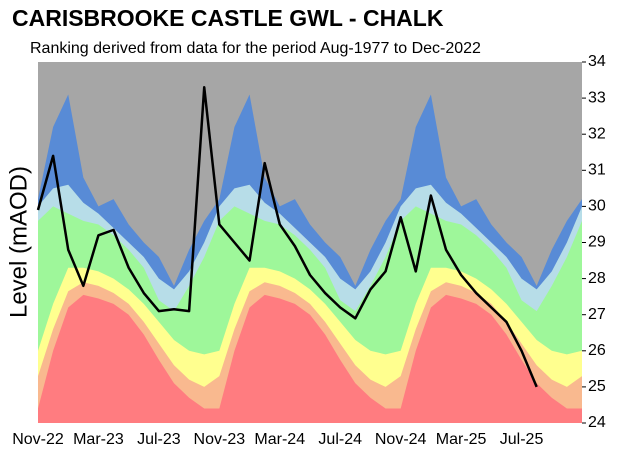  What do you see at coordinates (597, 97) in the screenshot?
I see `y-tick-label: 33` at bounding box center [597, 97].